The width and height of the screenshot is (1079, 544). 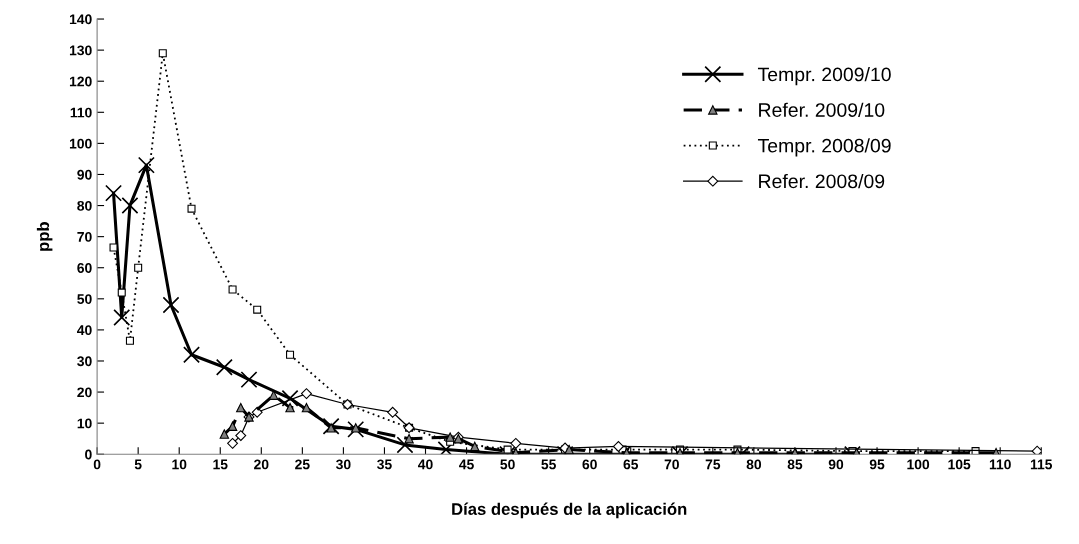 What do you see at coordinates (548, 464) in the screenshot?
I see `x-tick-label: 55` at bounding box center [548, 464].